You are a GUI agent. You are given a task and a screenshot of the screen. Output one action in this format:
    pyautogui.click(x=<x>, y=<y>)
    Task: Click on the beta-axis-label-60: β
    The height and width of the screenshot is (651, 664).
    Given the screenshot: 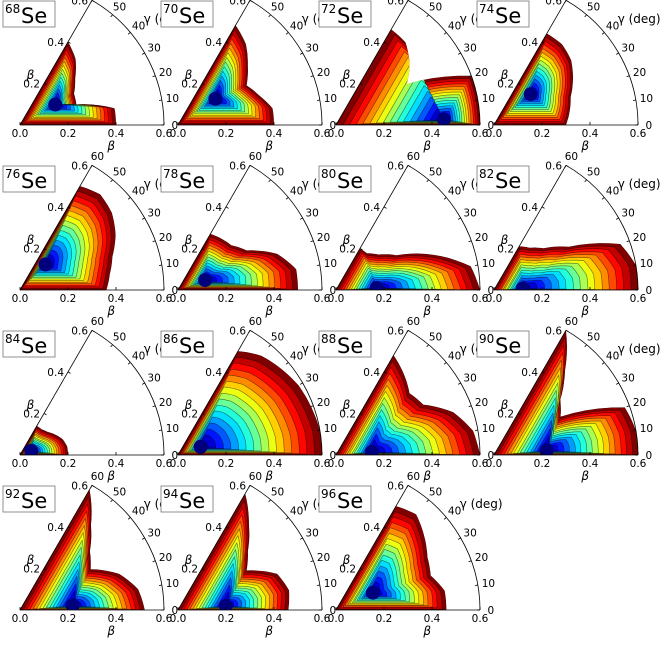 What is the action you would take?
    pyautogui.click(x=346, y=240)
    